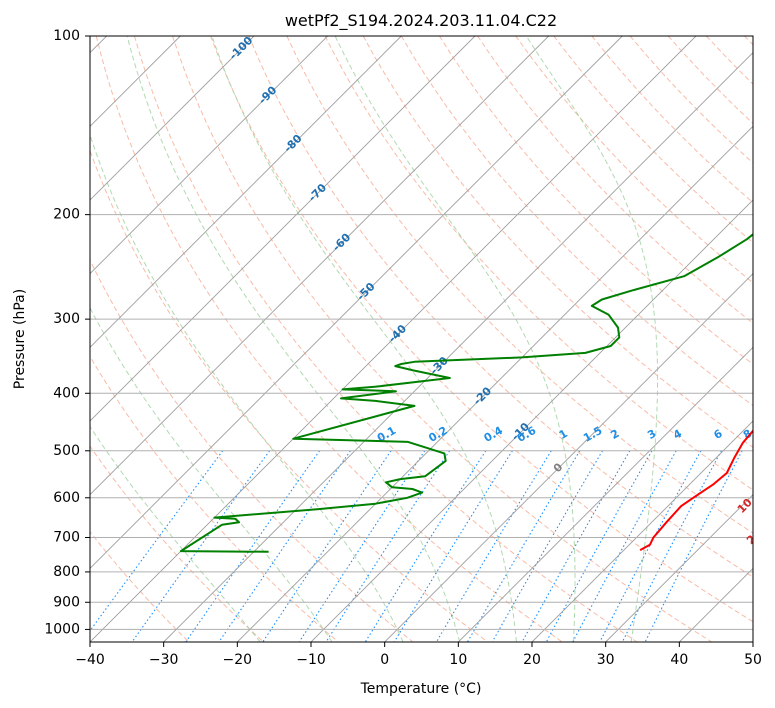  What do you see at coordinates (753, 660) in the screenshot?
I see `x-tick-label: 50` at bounding box center [753, 660].